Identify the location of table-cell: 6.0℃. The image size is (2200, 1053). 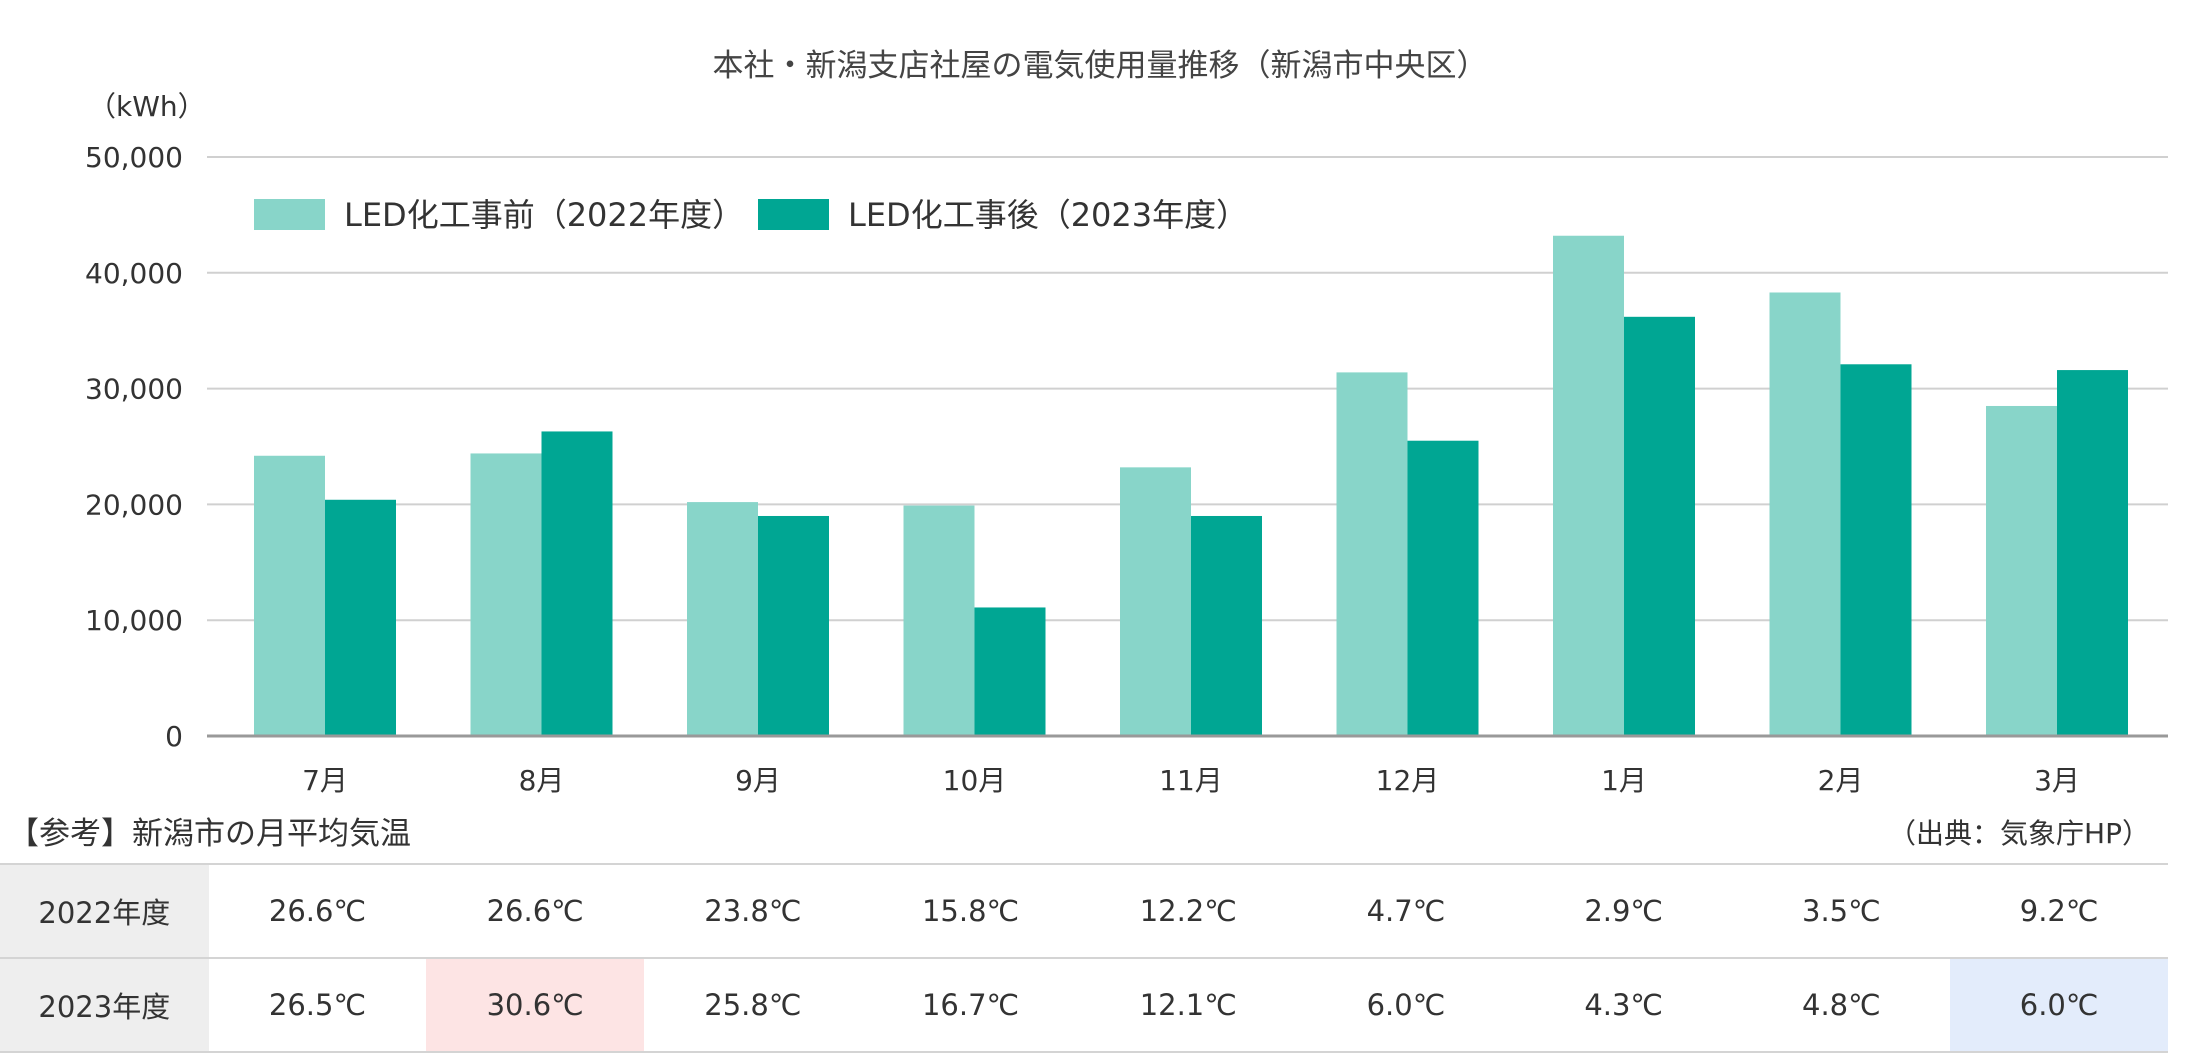
(1406, 1005).